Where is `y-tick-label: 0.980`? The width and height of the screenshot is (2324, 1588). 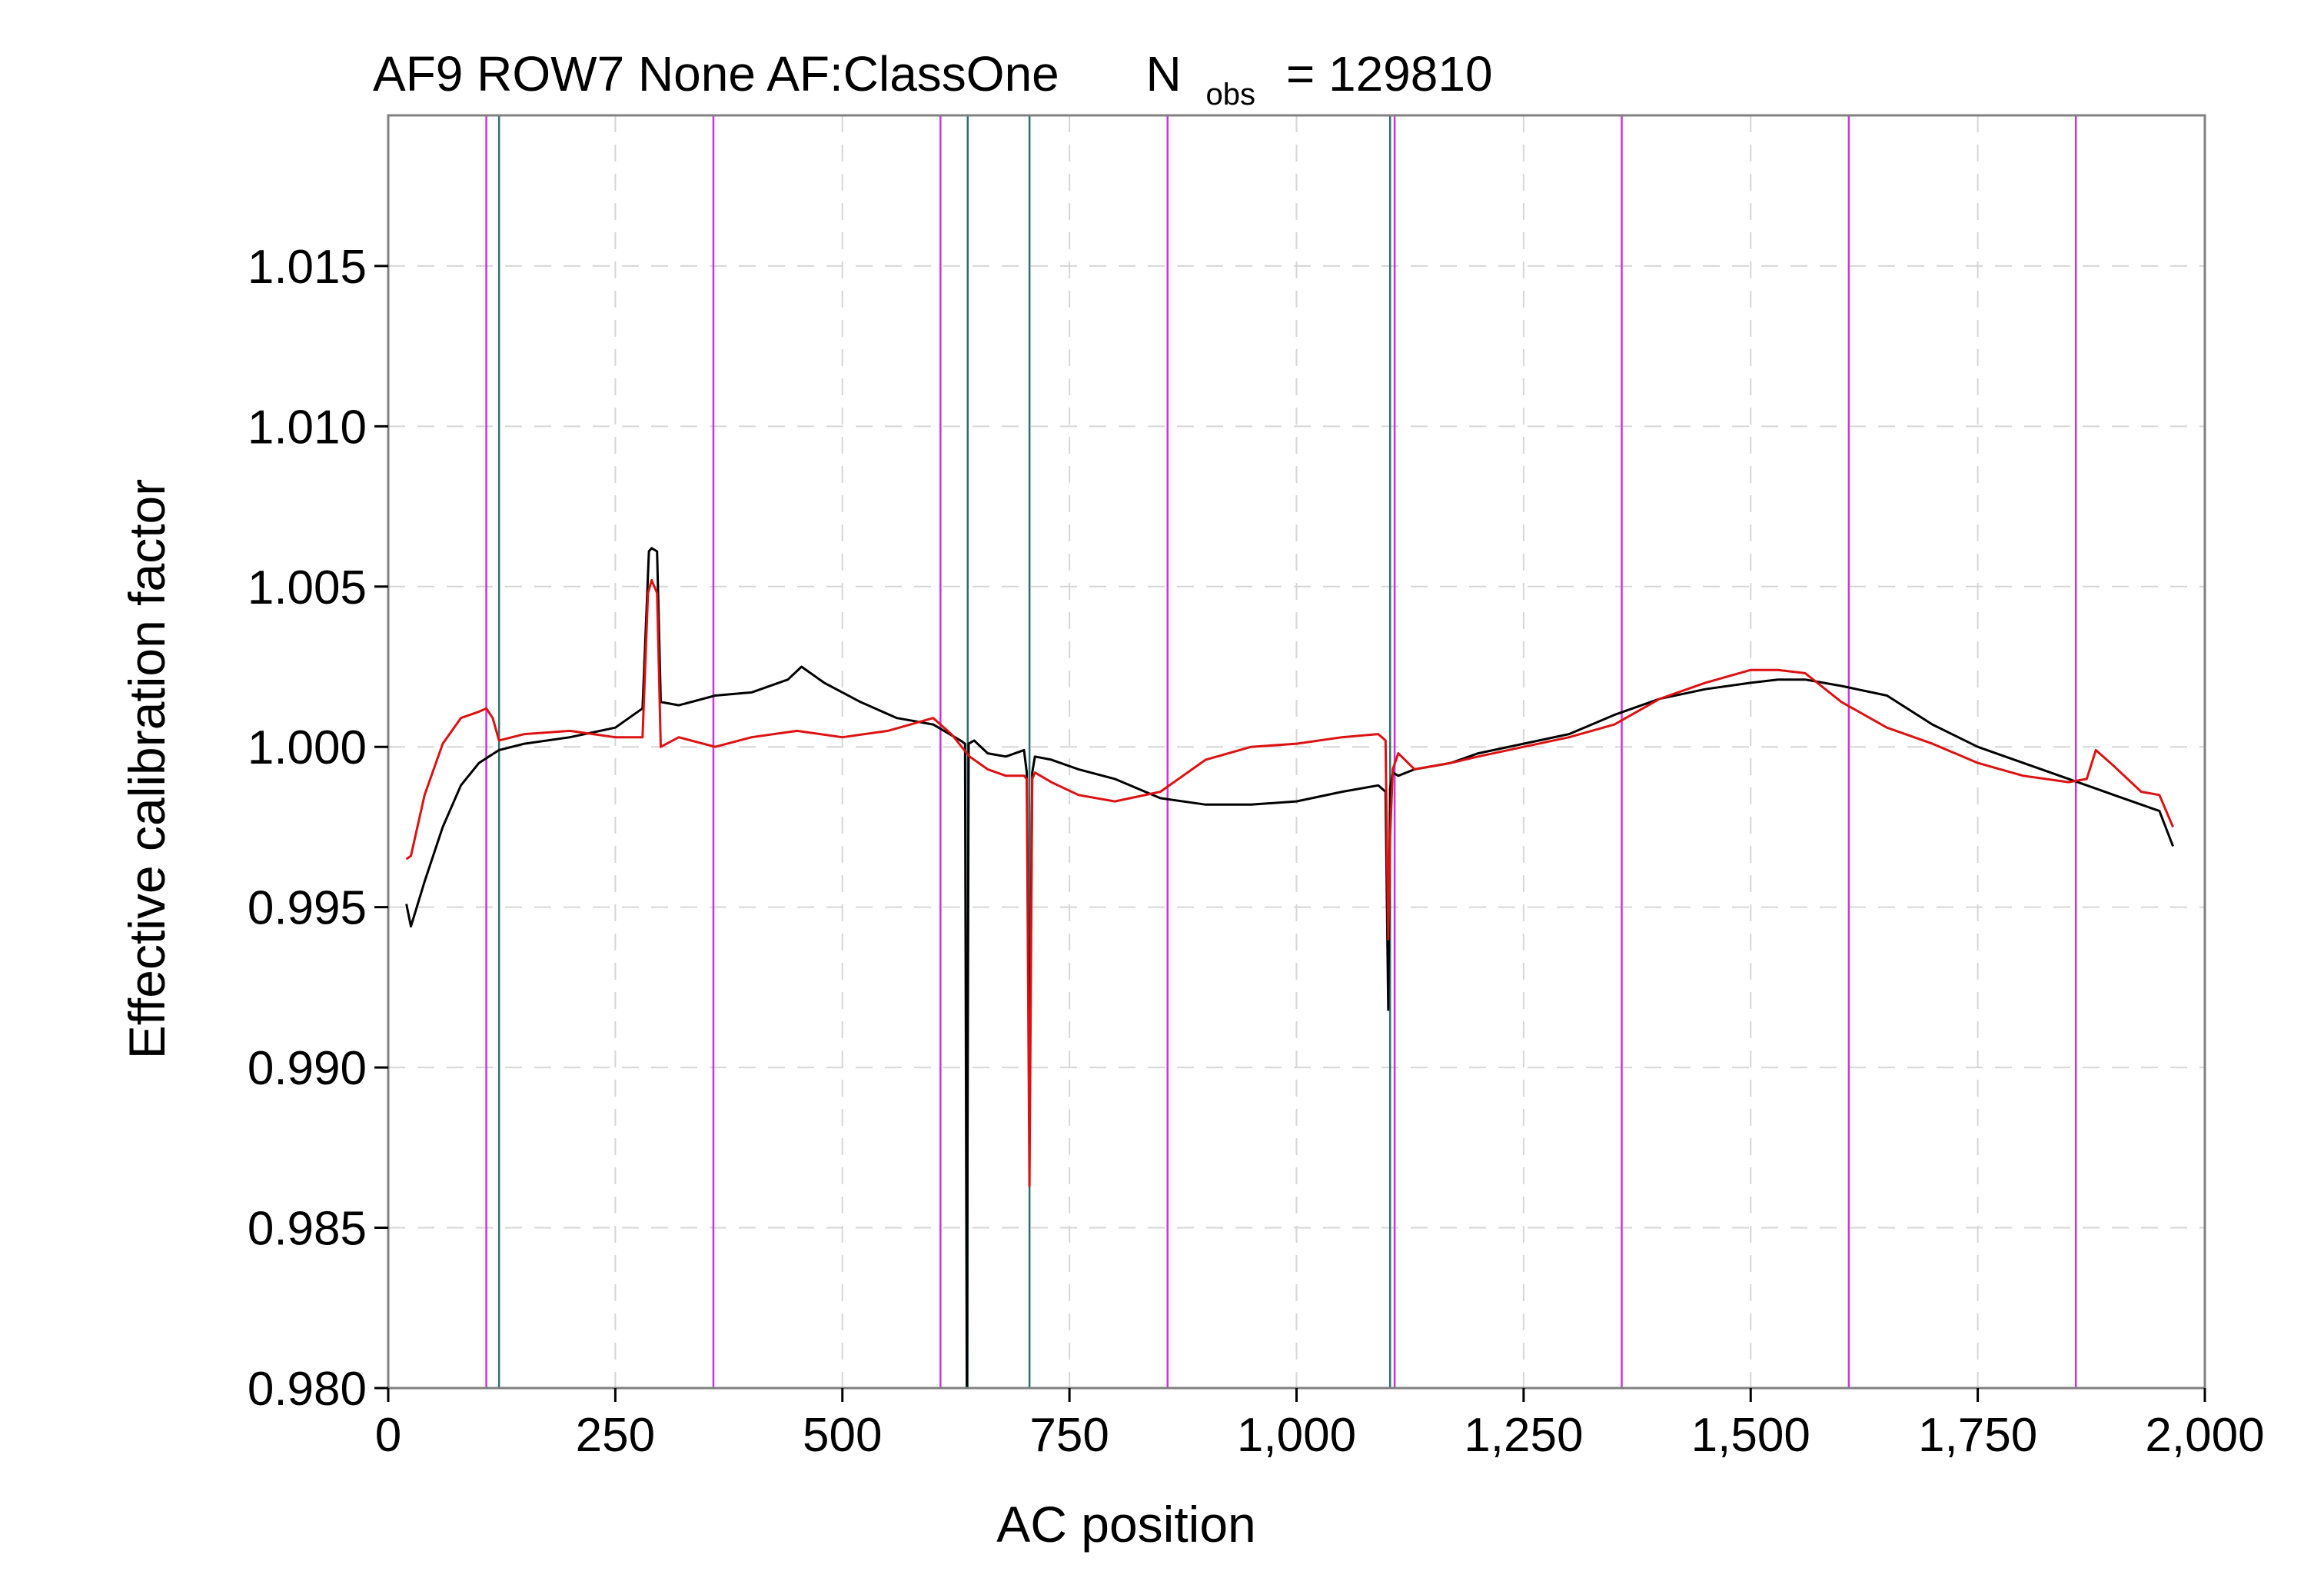 y-tick-label: 0.980 is located at coordinates (308, 1389).